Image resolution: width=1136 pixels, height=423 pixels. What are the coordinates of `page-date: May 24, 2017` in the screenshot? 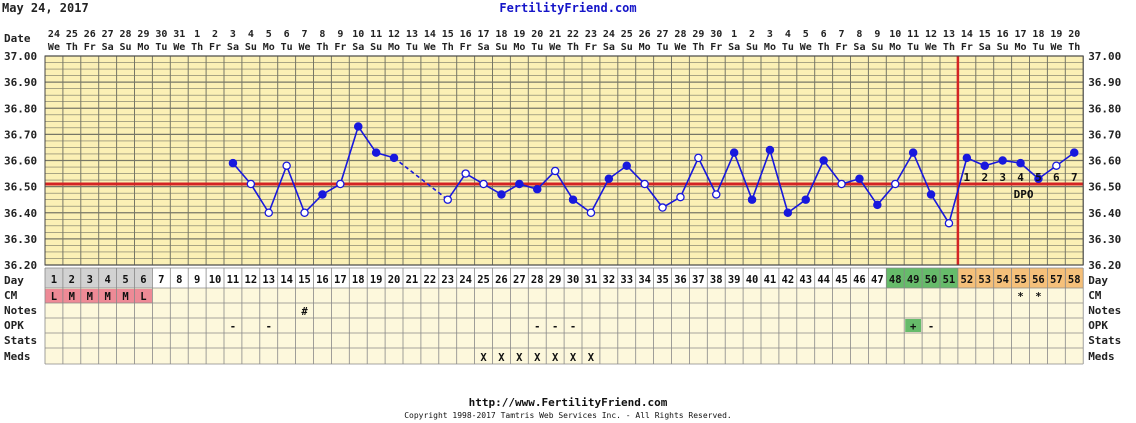 It's located at (45, 8).